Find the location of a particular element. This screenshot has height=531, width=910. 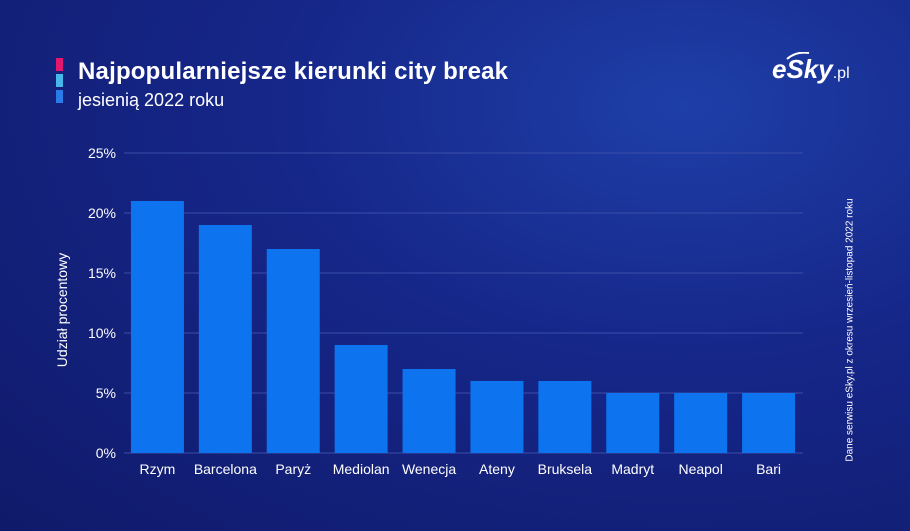

x-tick-label: Bari is located at coordinates (768, 469).